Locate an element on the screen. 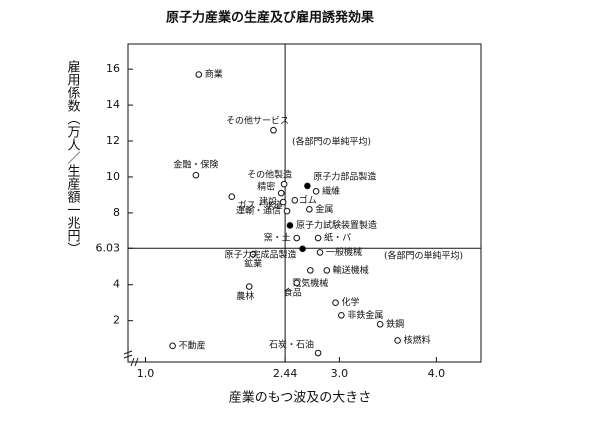 The width and height of the screenshot is (598, 425). point-label: 核燃料 is located at coordinates (417, 340).